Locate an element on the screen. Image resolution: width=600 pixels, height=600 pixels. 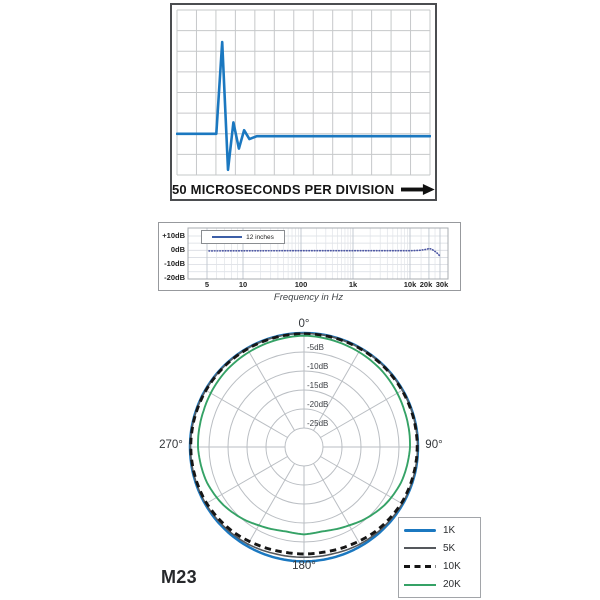
polar-curve-20k is located at coordinates (304, 435).